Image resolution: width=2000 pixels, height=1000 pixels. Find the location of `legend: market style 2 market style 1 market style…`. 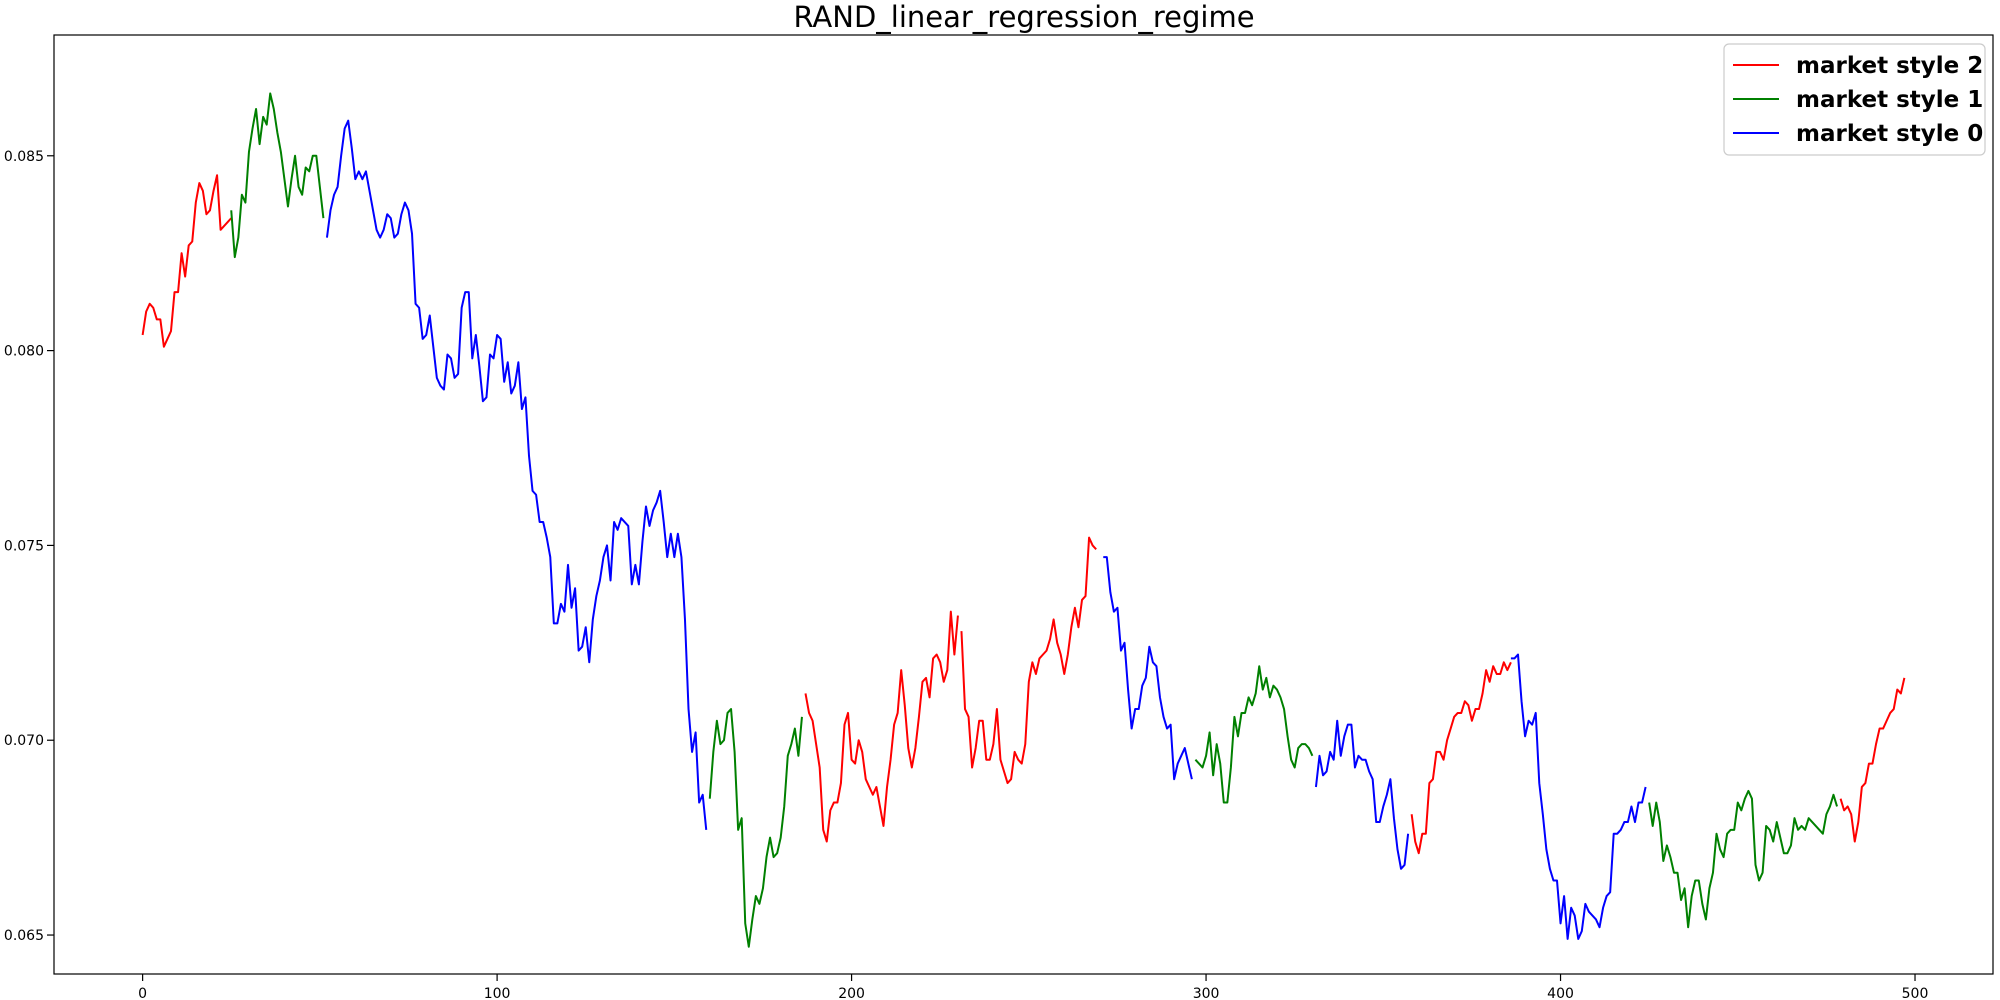

legend: market style 2 market style 1 market style… is located at coordinates (1854, 99).